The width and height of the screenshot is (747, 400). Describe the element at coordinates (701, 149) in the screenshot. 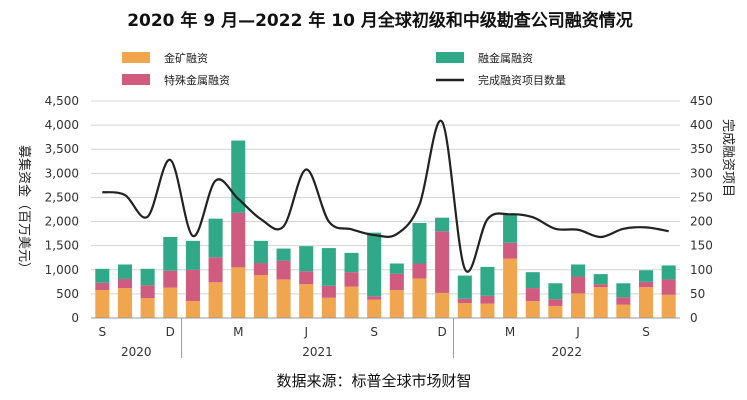

I see `y2-tick-label: 350` at that location.